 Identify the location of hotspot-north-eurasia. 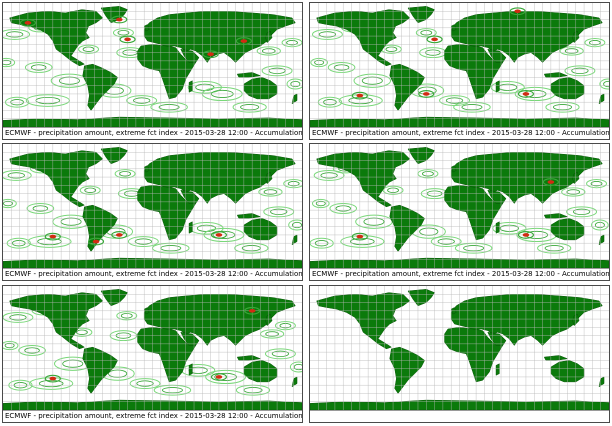
(517, 11).